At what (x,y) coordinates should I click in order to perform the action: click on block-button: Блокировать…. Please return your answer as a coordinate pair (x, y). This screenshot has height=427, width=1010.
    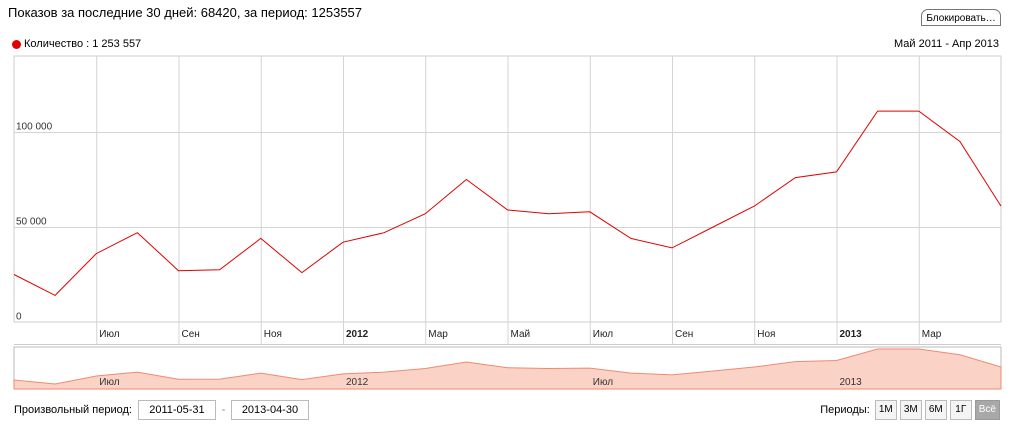
    Looking at the image, I should click on (961, 17).